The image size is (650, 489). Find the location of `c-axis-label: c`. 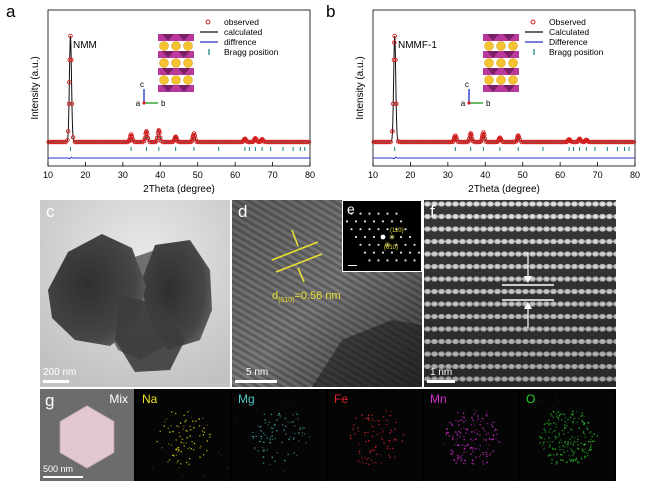

c-axis-label: c is located at coordinates (467, 84).